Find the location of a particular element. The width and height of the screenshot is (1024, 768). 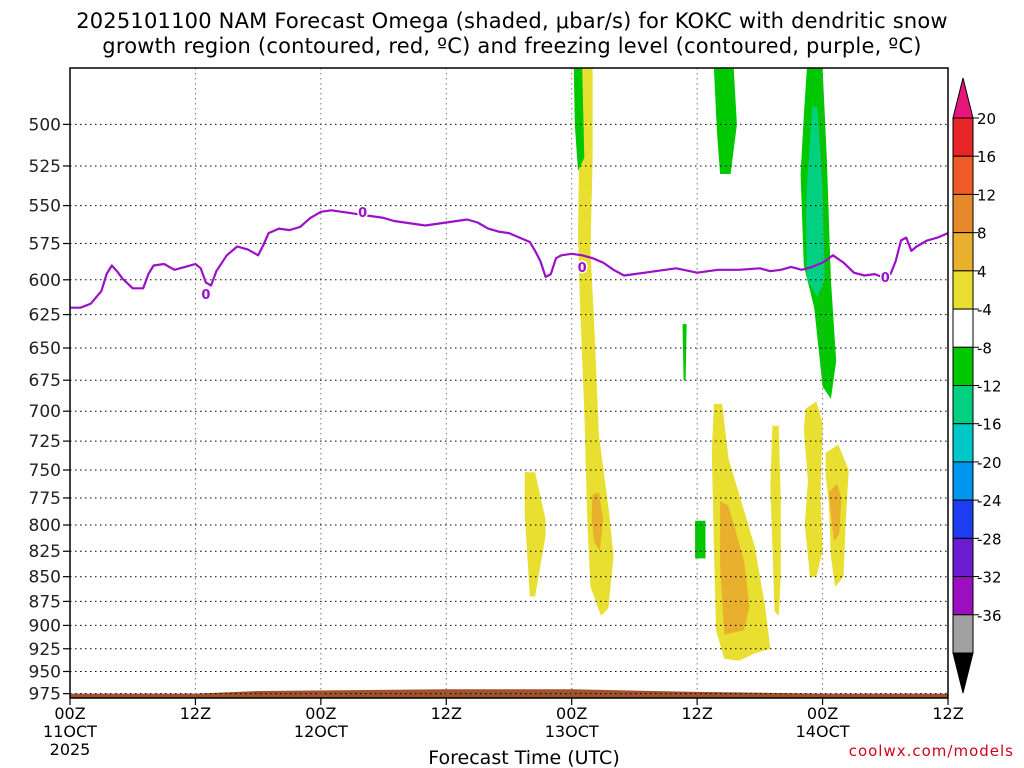

y-tick-label: 725 is located at coordinates (45, 442).